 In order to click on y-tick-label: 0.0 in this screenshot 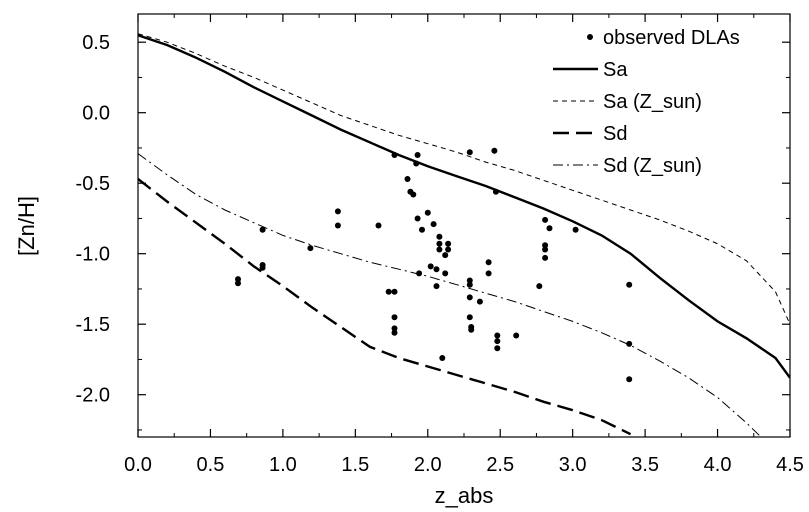, I will do `click(96, 114)`.